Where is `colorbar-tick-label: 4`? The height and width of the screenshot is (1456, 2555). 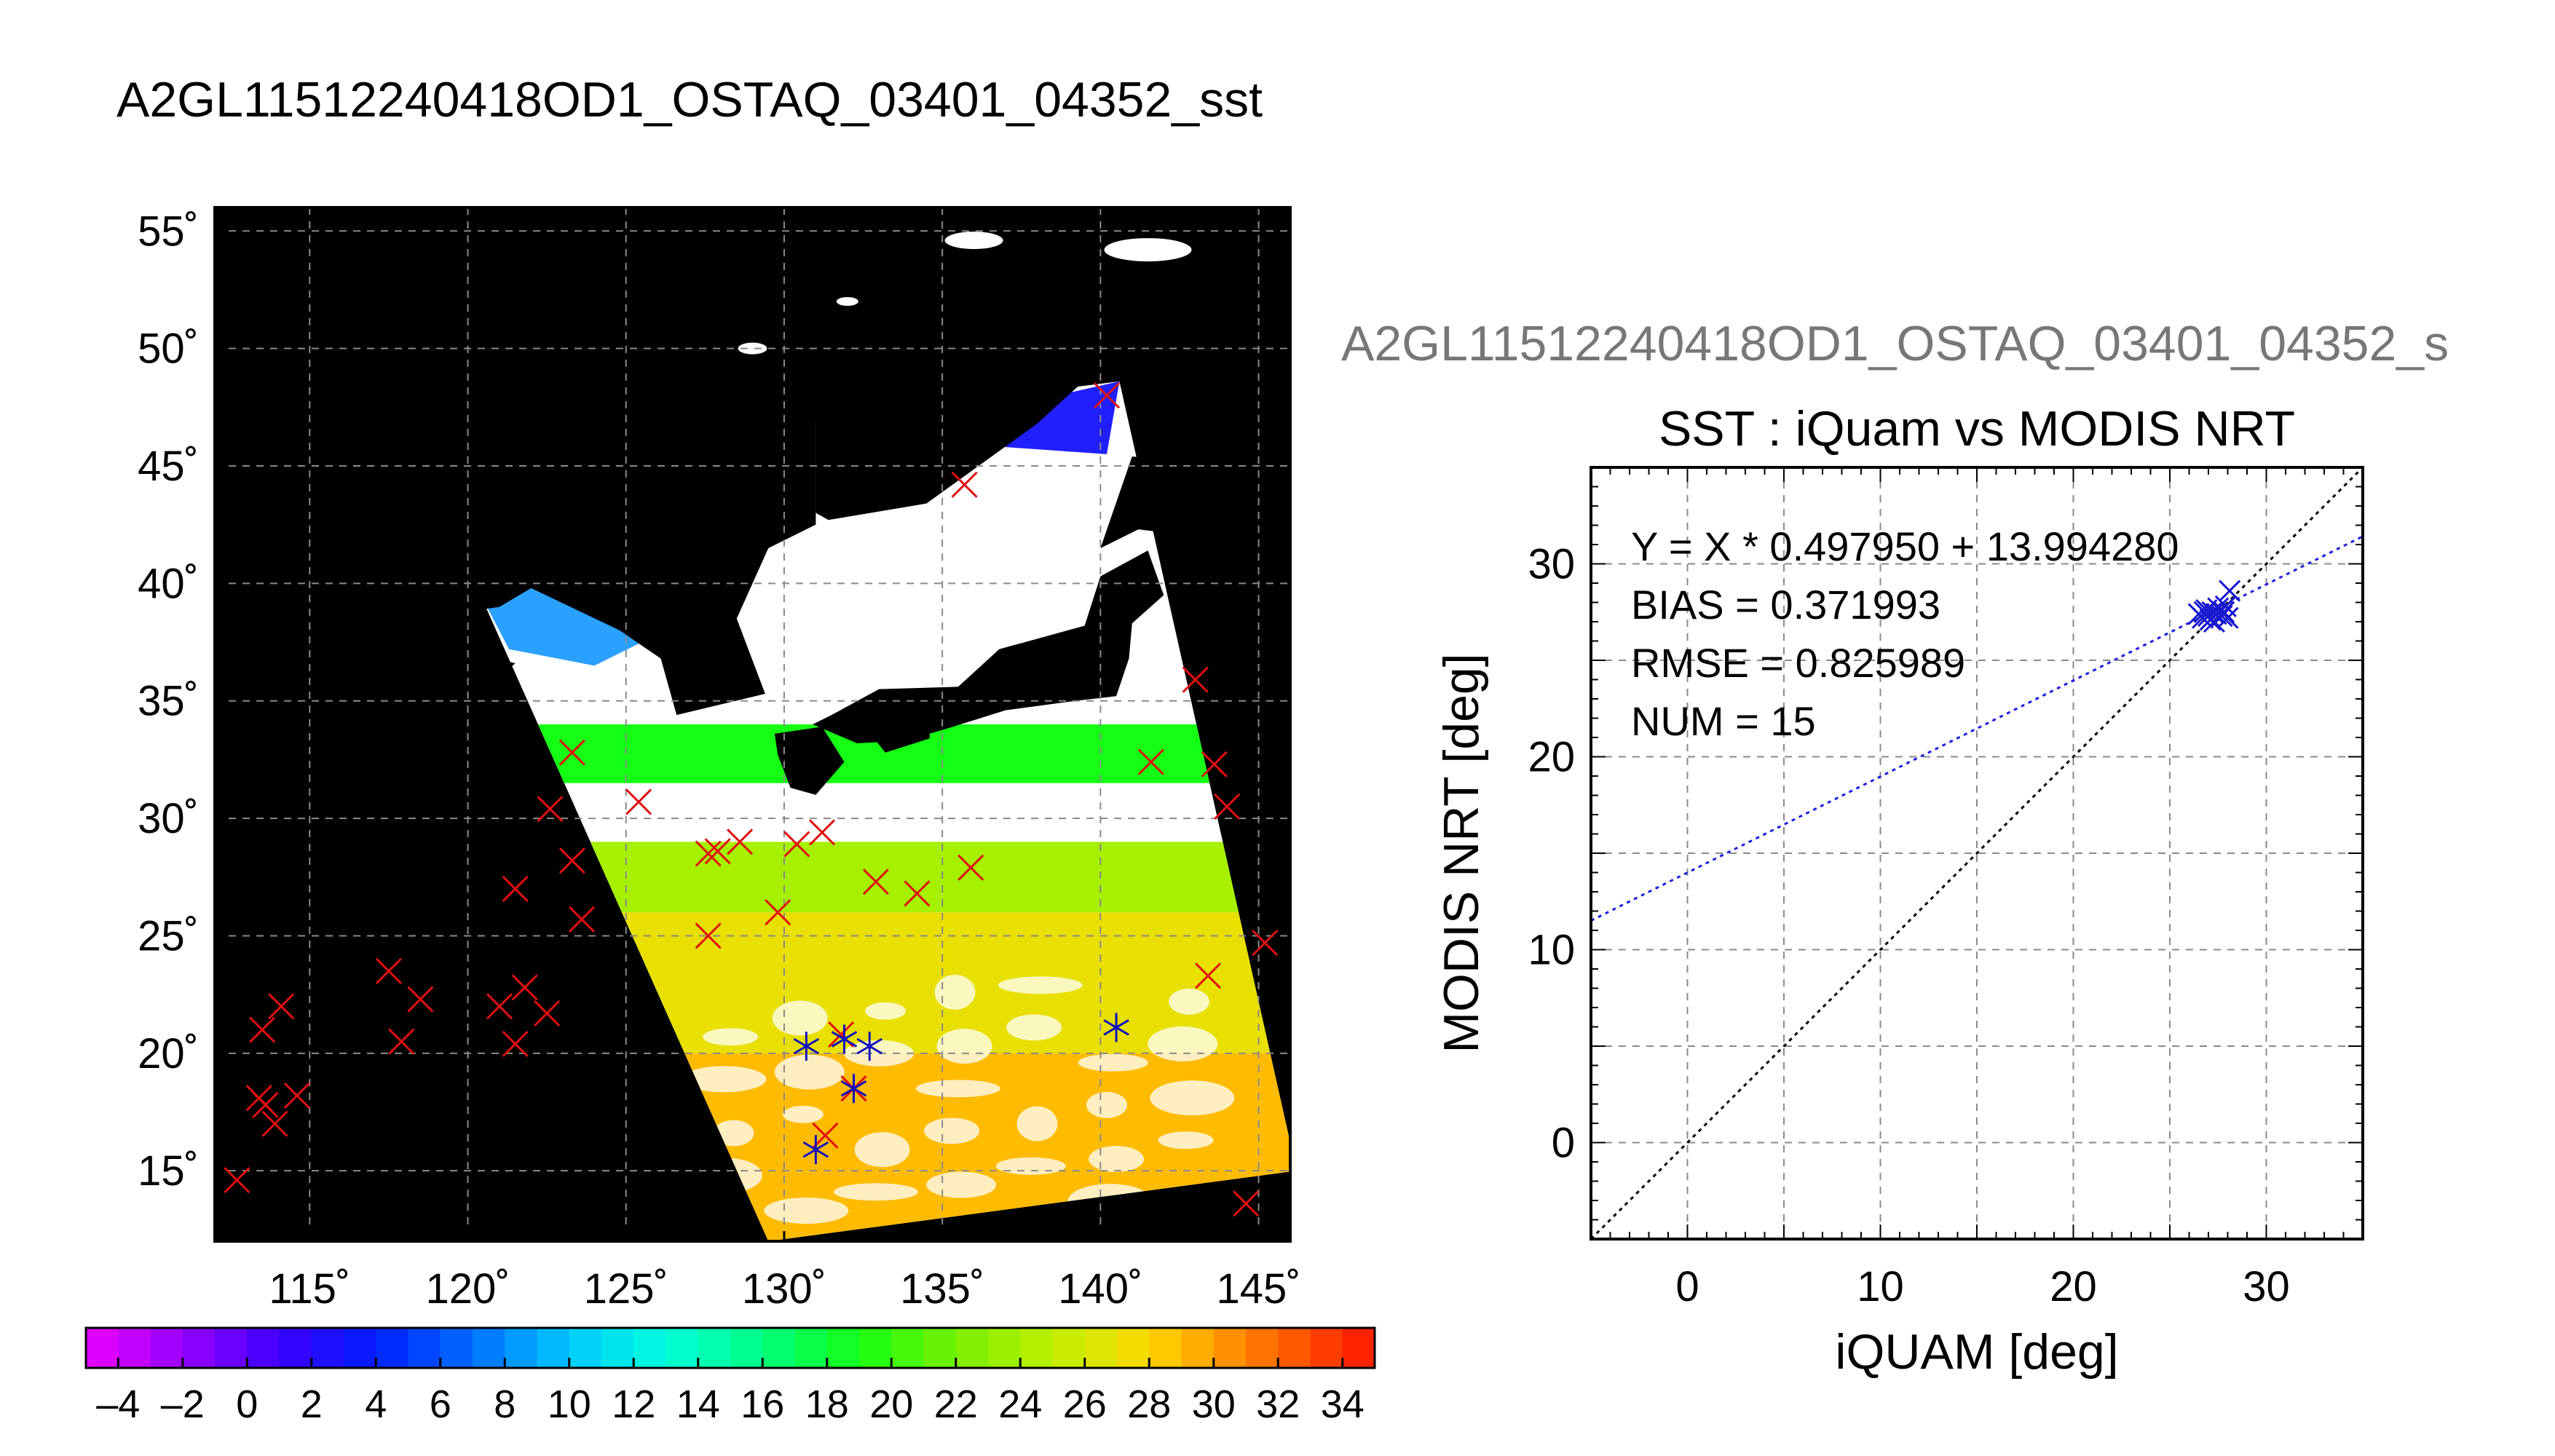
colorbar-tick-label: 4 is located at coordinates (376, 1404).